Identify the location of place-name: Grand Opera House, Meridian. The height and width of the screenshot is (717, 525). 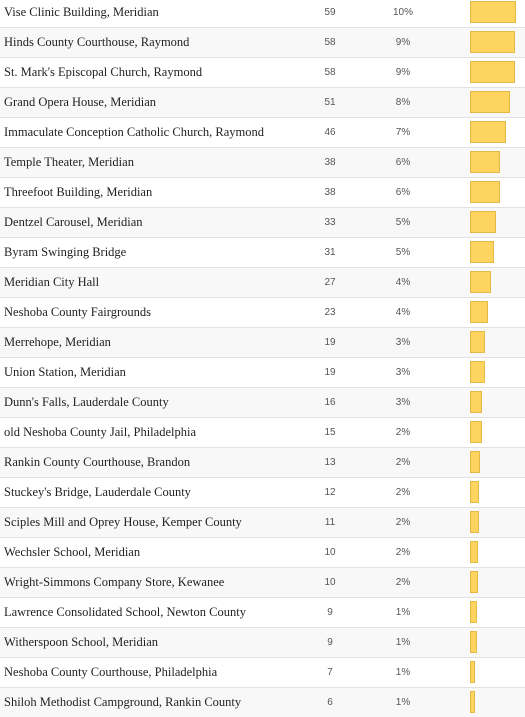
(80, 102).